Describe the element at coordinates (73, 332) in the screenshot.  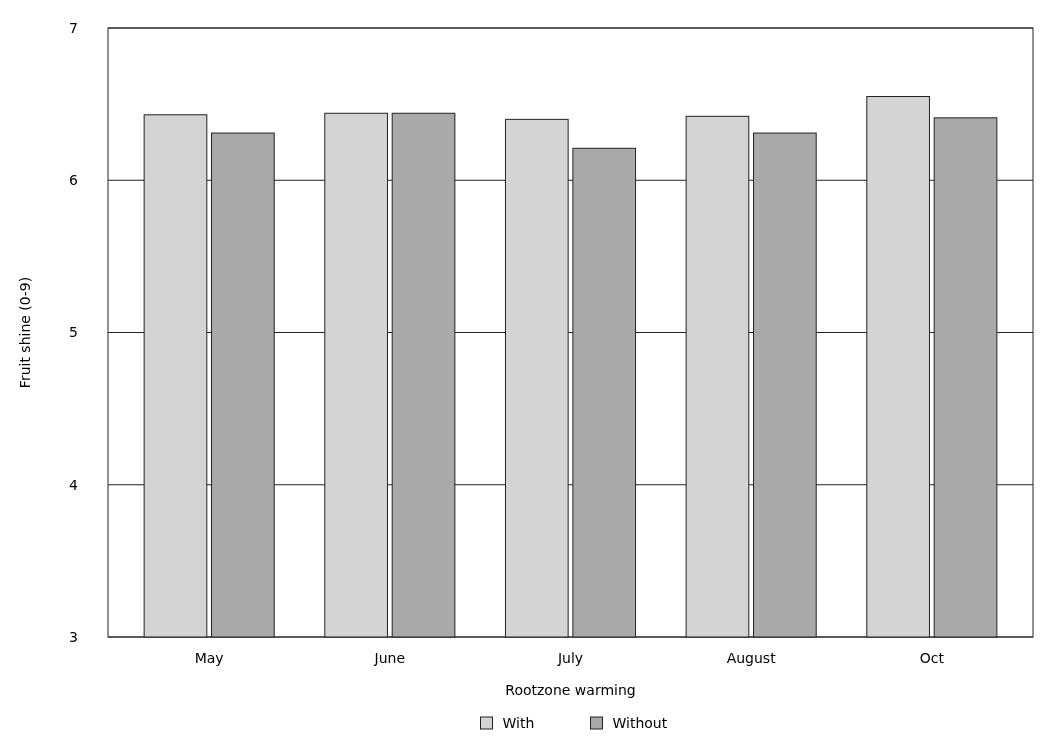
I see `y-tick-label: 5` at that location.